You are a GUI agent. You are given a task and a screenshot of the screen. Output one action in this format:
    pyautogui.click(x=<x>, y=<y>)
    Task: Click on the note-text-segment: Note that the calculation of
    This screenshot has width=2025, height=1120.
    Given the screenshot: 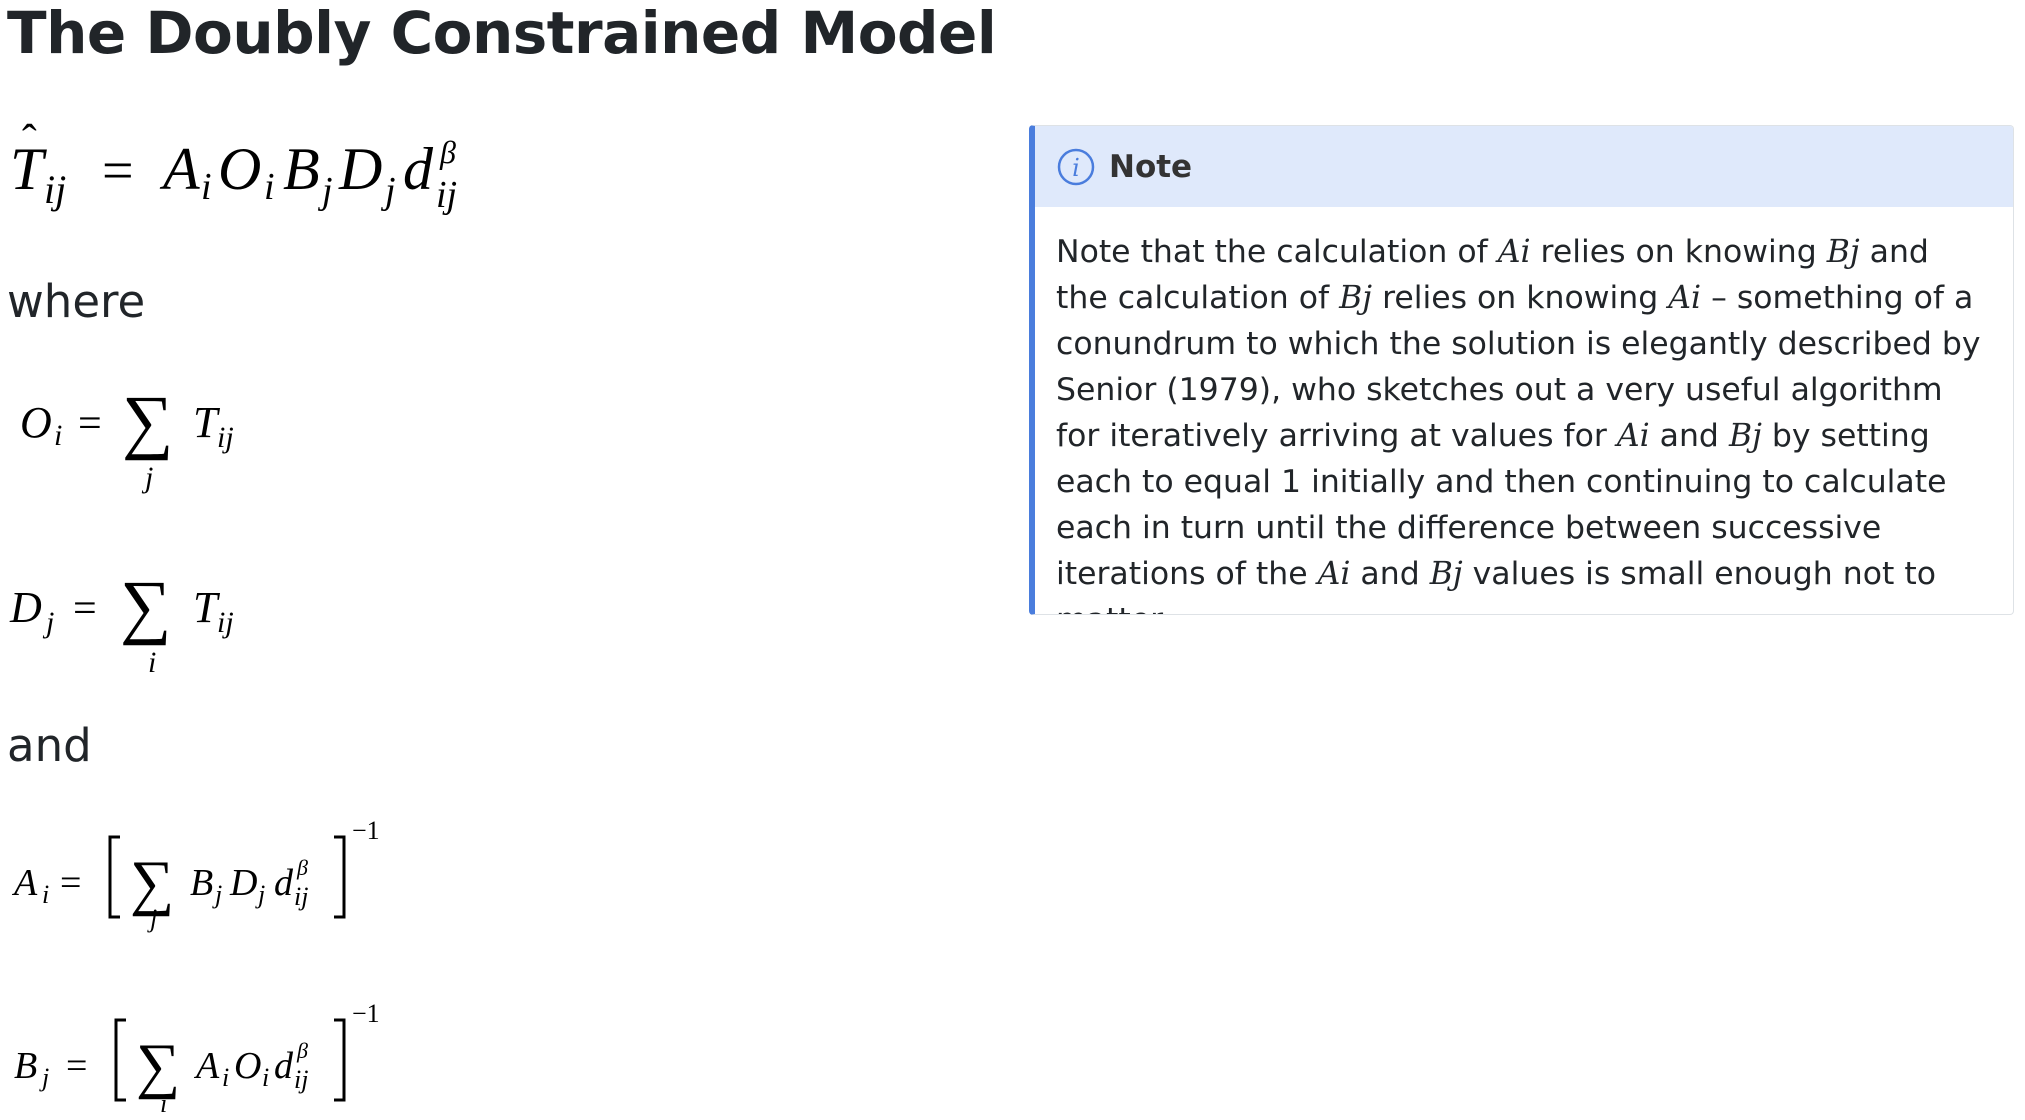 What is the action you would take?
    pyautogui.click(x=1277, y=252)
    